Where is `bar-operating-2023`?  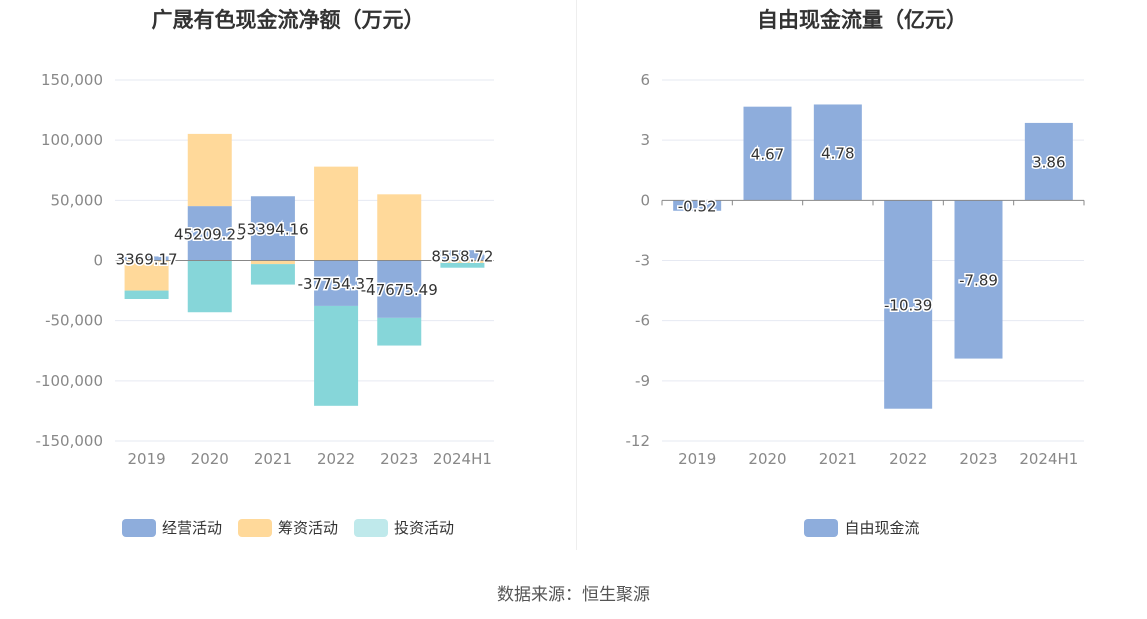
bar-operating-2023 is located at coordinates (399, 289).